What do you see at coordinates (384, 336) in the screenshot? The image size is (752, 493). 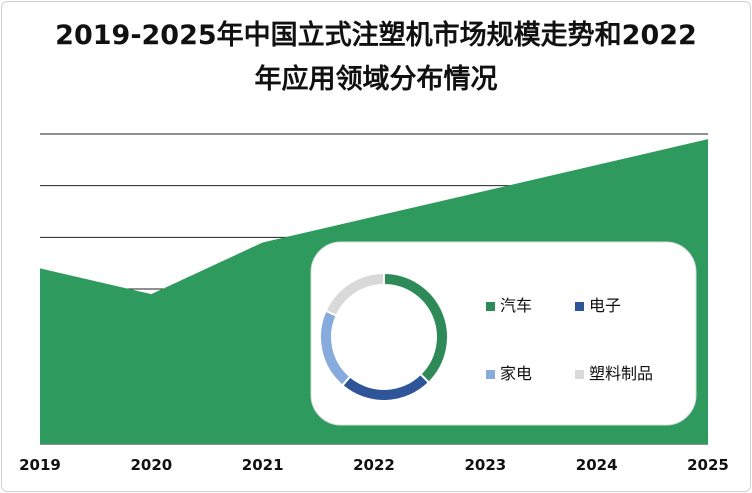 I see `donut-chart` at bounding box center [384, 336].